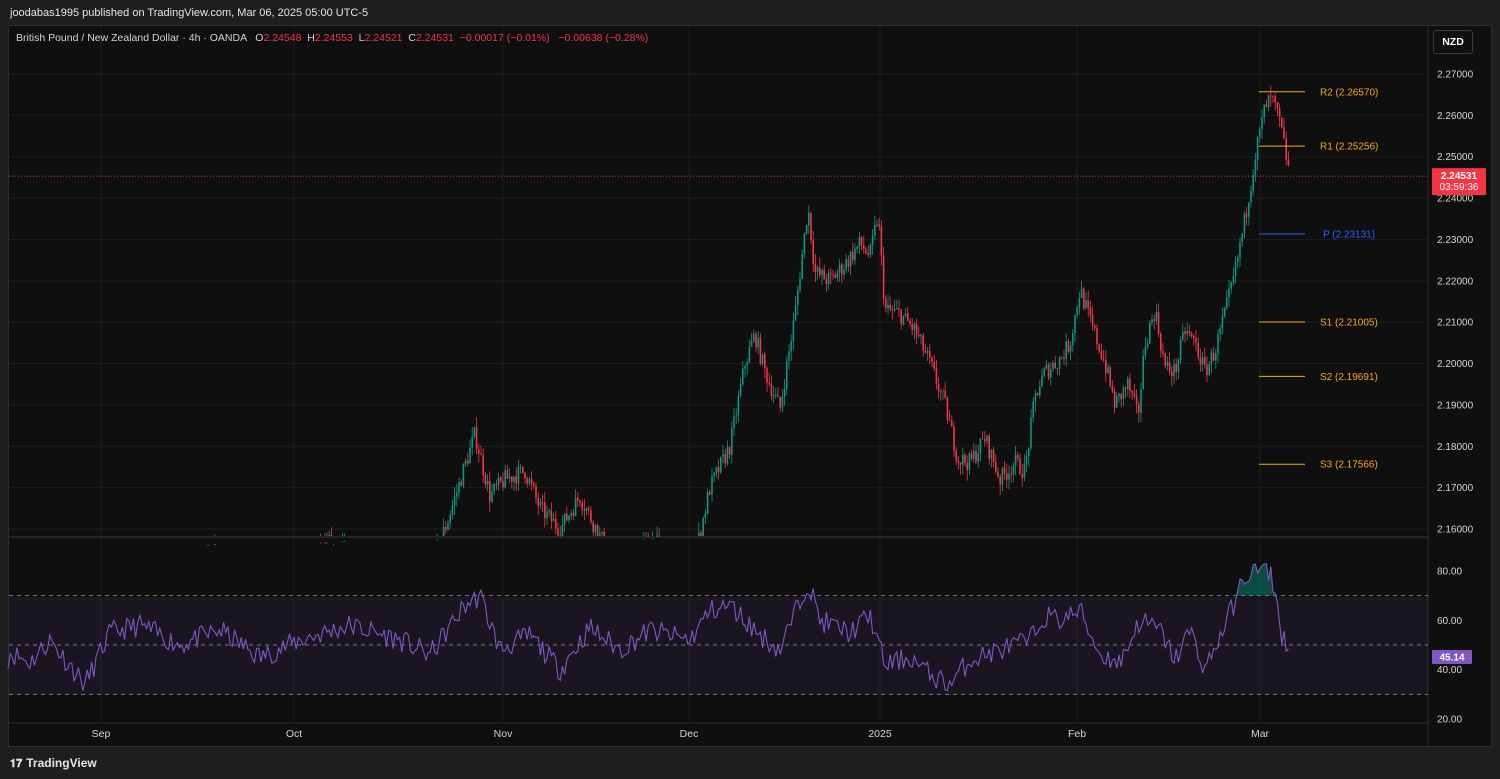  What do you see at coordinates (259, 38) in the screenshot?
I see `open-label: O` at bounding box center [259, 38].